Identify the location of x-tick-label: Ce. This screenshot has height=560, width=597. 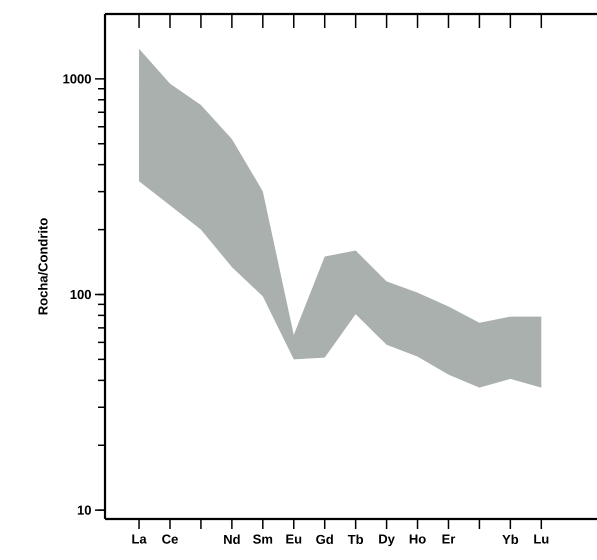
(170, 539).